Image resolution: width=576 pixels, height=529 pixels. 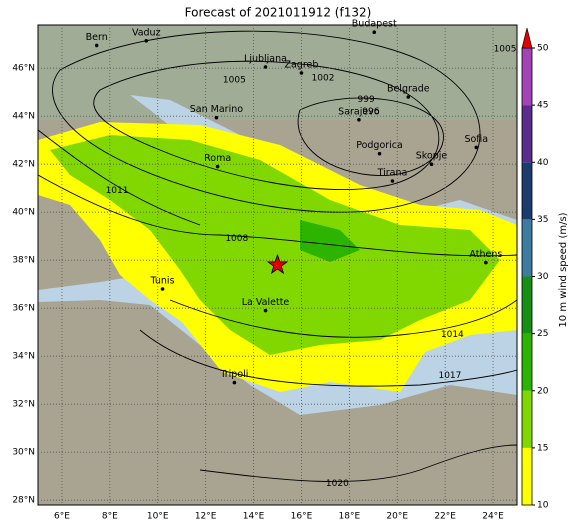 I want to click on city-label: Vaduz, so click(x=146, y=32).